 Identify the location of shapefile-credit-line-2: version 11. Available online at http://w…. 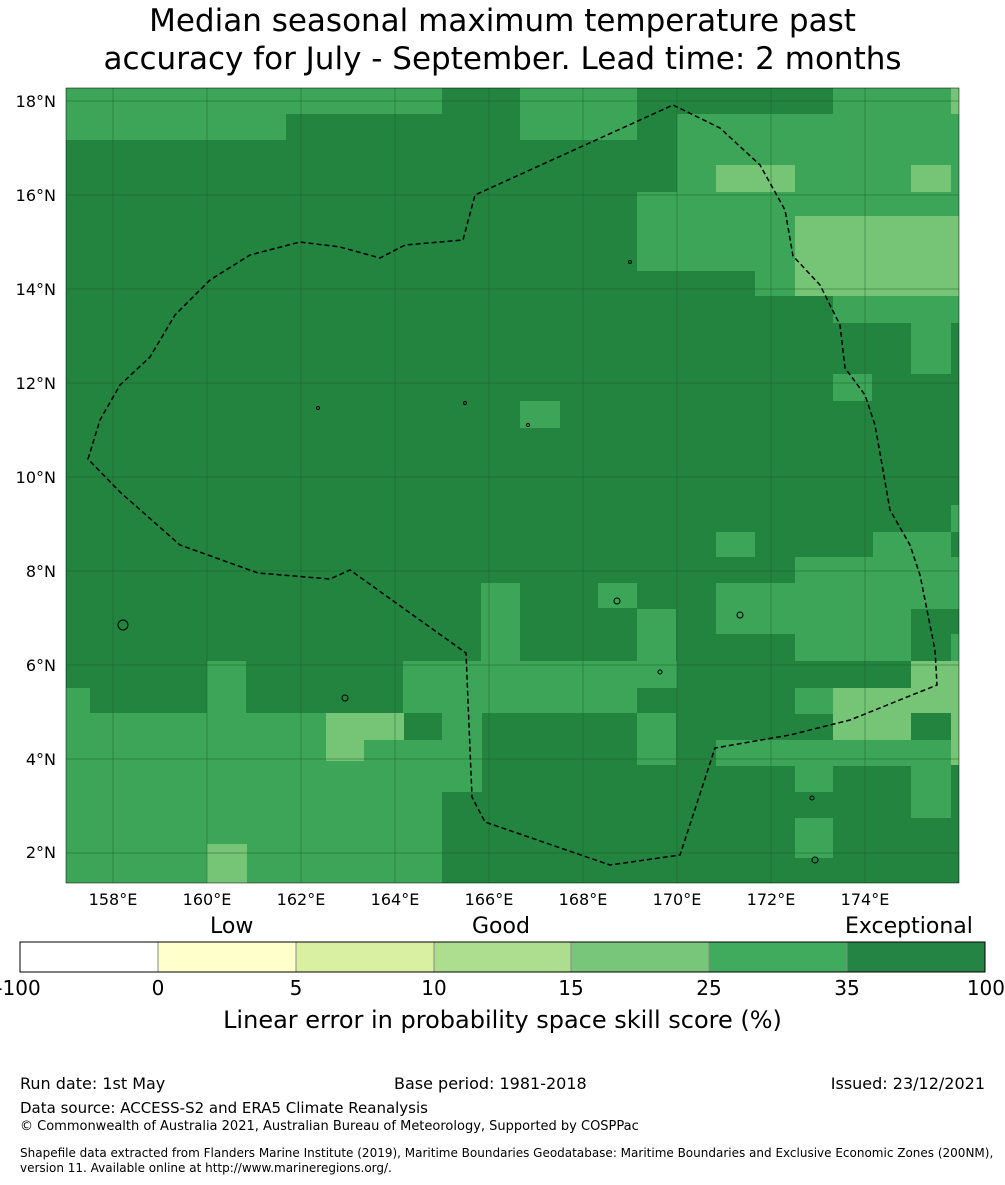
(206, 1168).